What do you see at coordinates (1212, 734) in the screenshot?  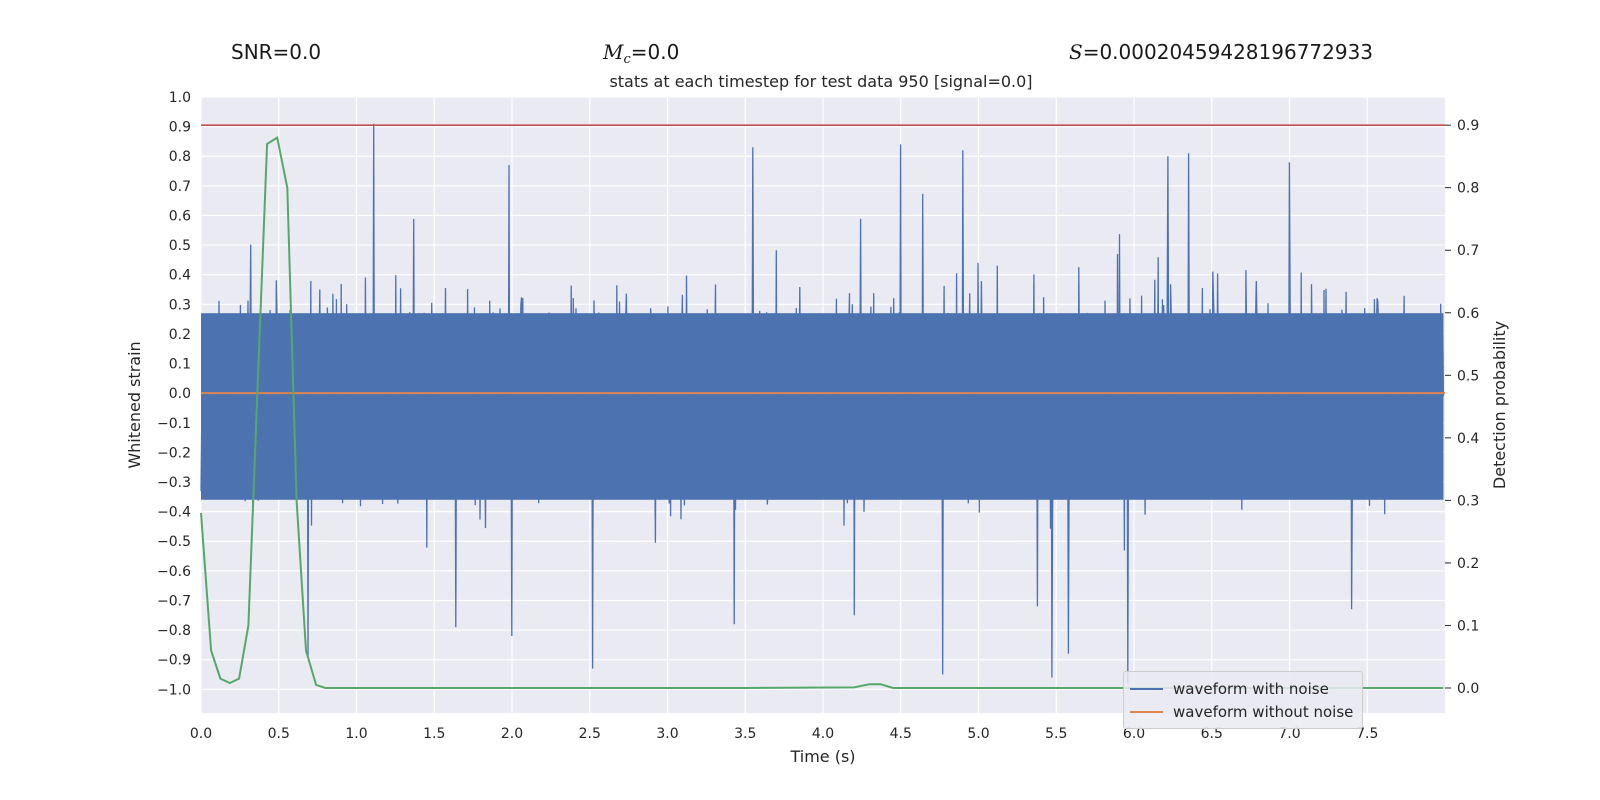 I see `x-tick-label: 6.5` at bounding box center [1212, 734].